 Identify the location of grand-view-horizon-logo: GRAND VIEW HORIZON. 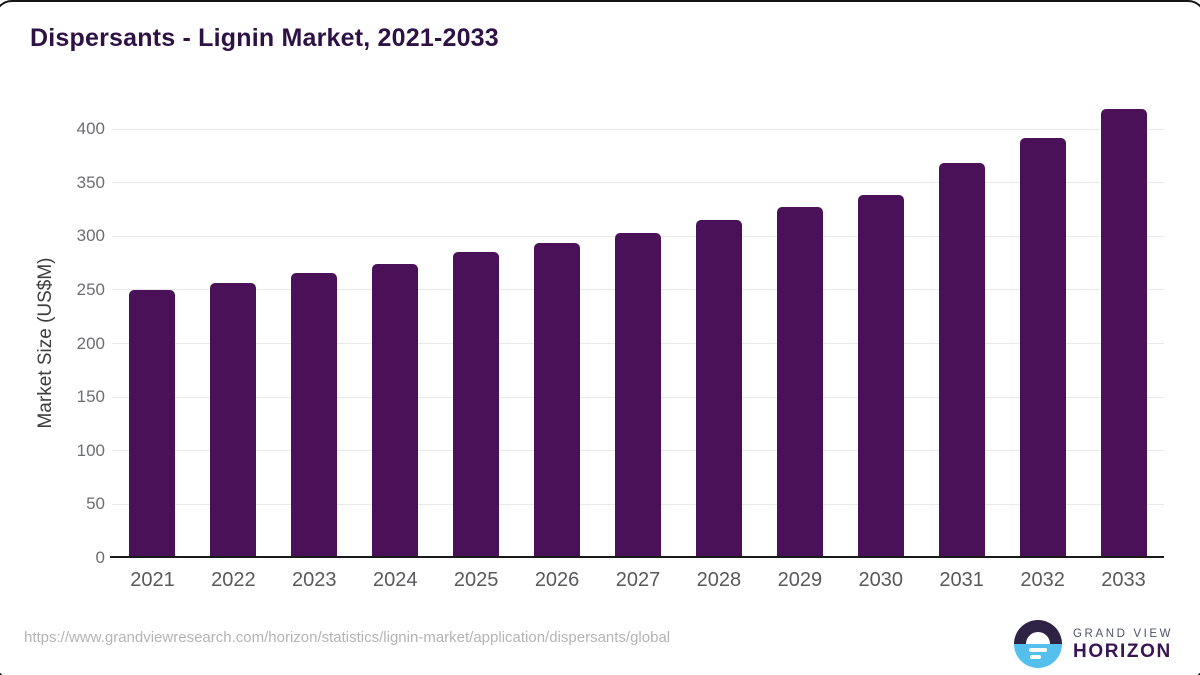
(1093, 644).